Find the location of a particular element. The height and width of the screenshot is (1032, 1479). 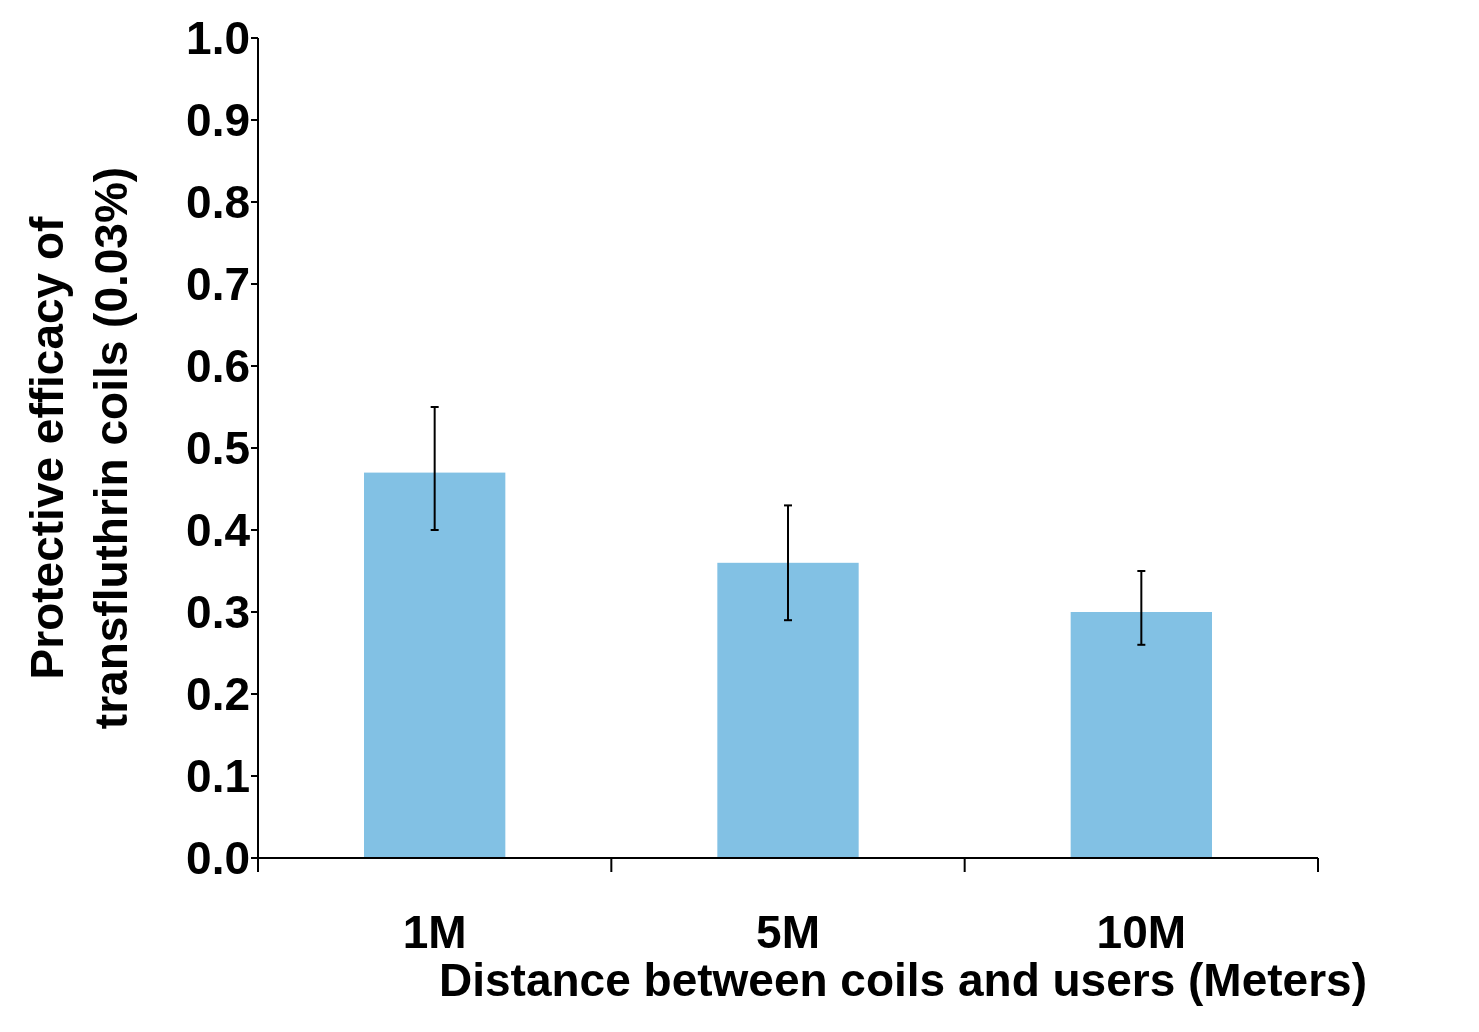

y-axis-title: Protective efficacy of transfluthrin coils (0.03%) is located at coordinates (79, 448).